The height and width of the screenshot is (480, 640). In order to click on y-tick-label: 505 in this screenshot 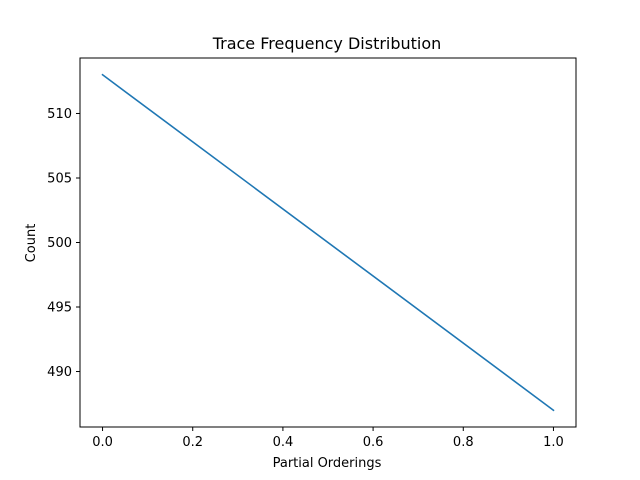, I will do `click(59, 178)`.